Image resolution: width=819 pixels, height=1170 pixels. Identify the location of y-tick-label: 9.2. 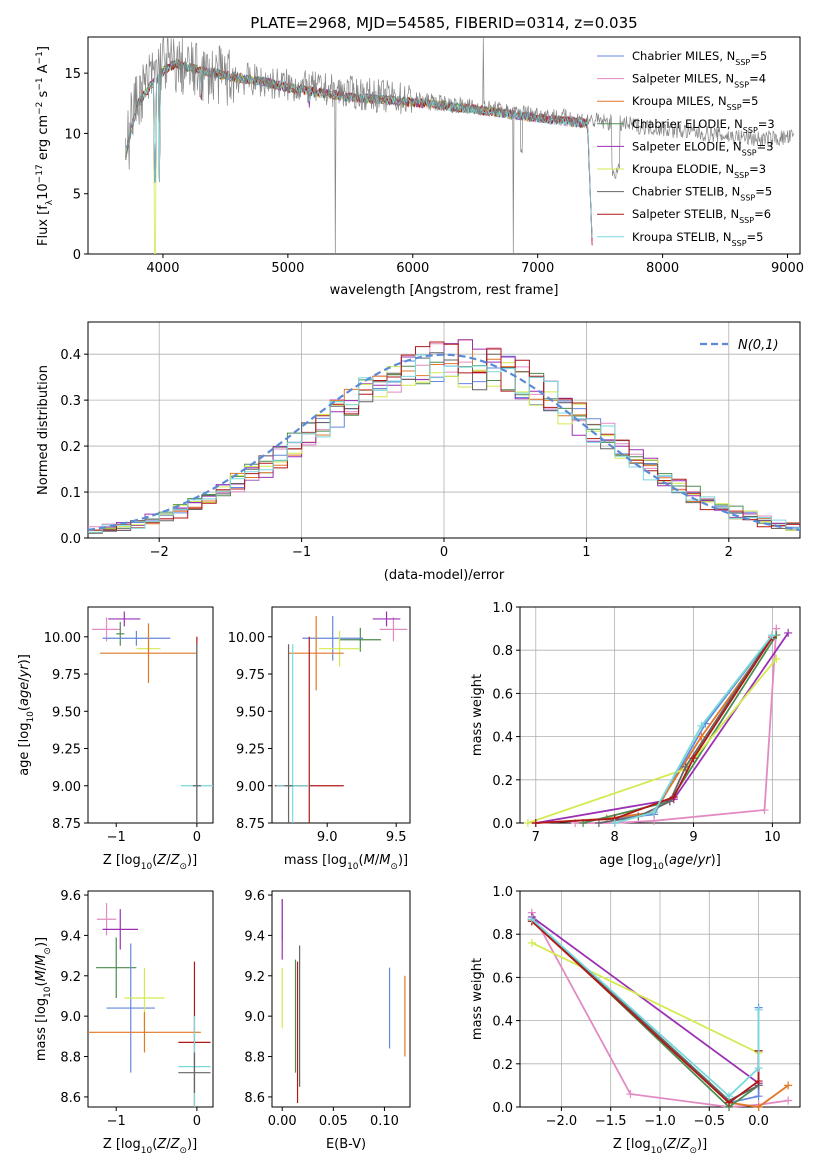
(254, 977).